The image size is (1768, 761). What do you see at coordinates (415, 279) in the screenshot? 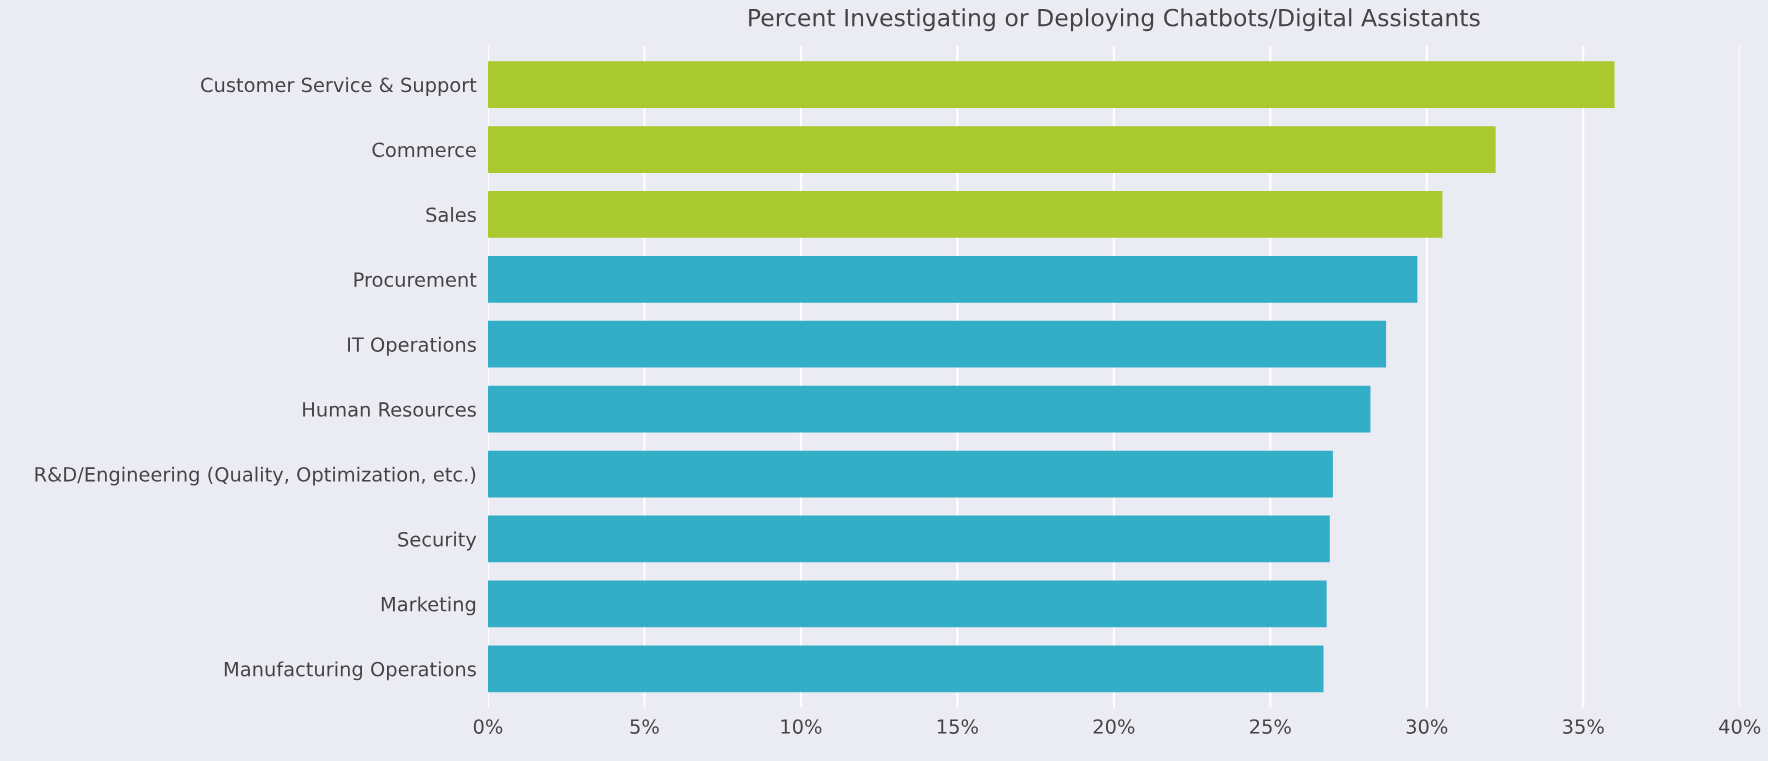
I see `y-tick-label: Procurement` at bounding box center [415, 279].